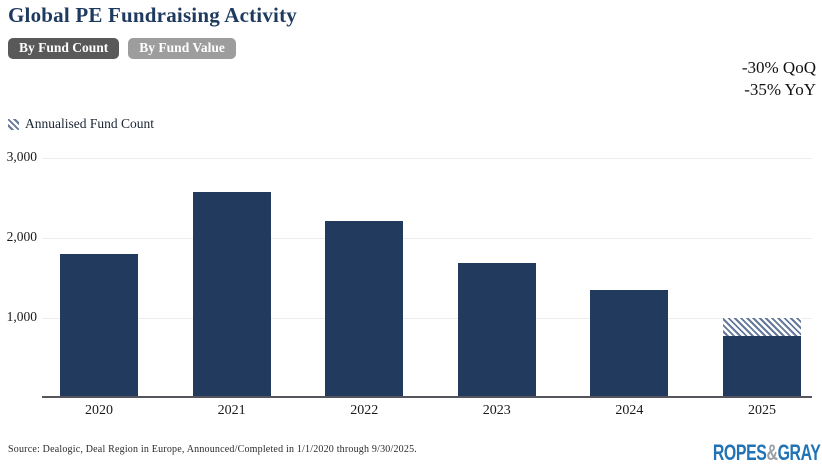  What do you see at coordinates (762, 327) in the screenshot?
I see `annualised-bar-extension-2025` at bounding box center [762, 327].